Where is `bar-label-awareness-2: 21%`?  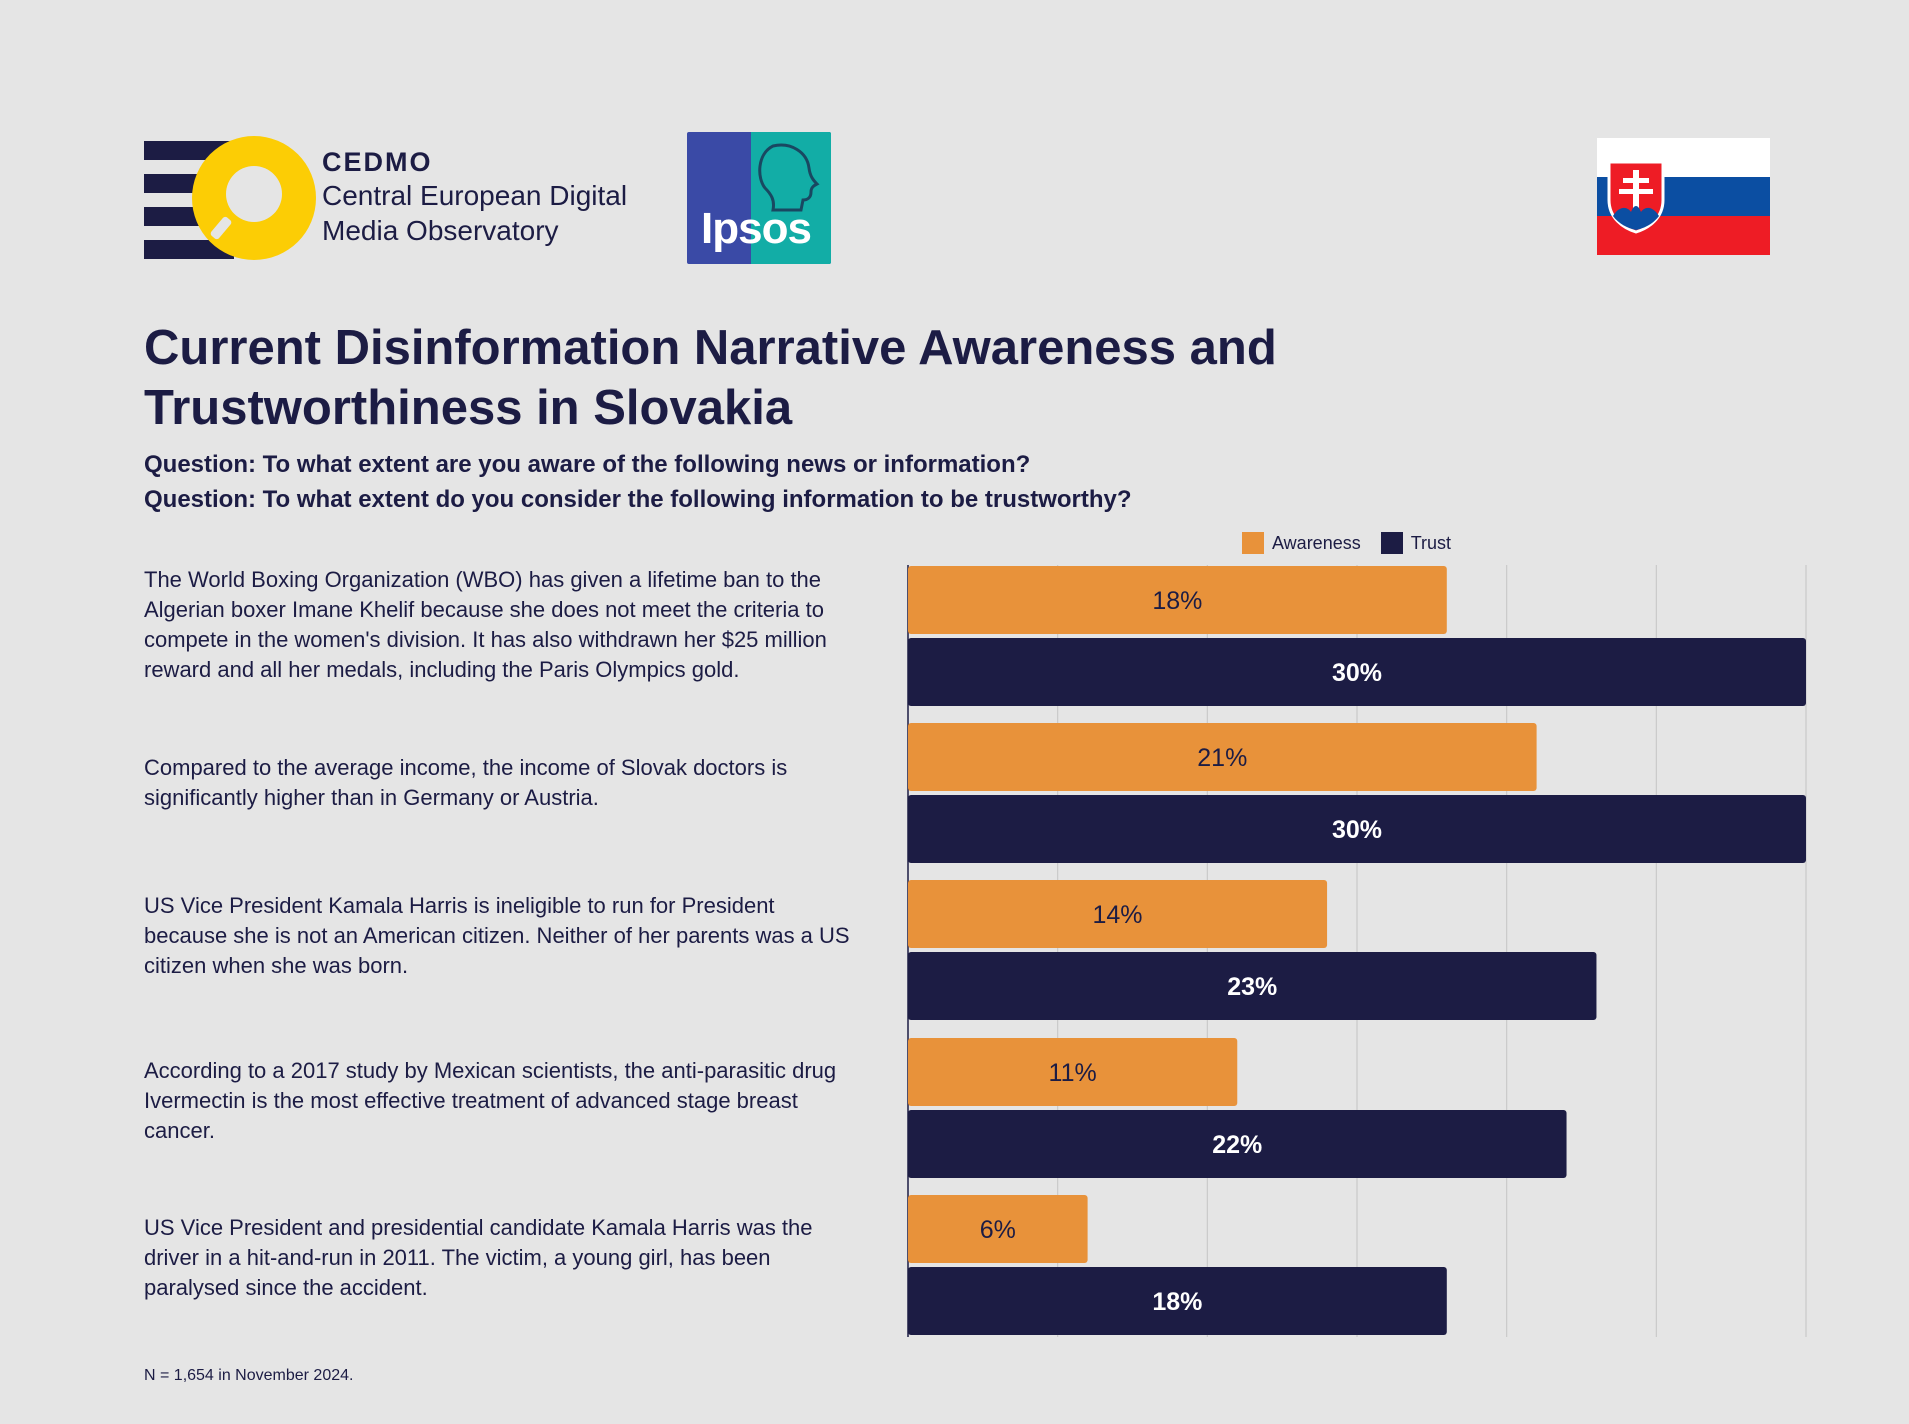
bar-label-awareness-2: 21% is located at coordinates (1222, 758).